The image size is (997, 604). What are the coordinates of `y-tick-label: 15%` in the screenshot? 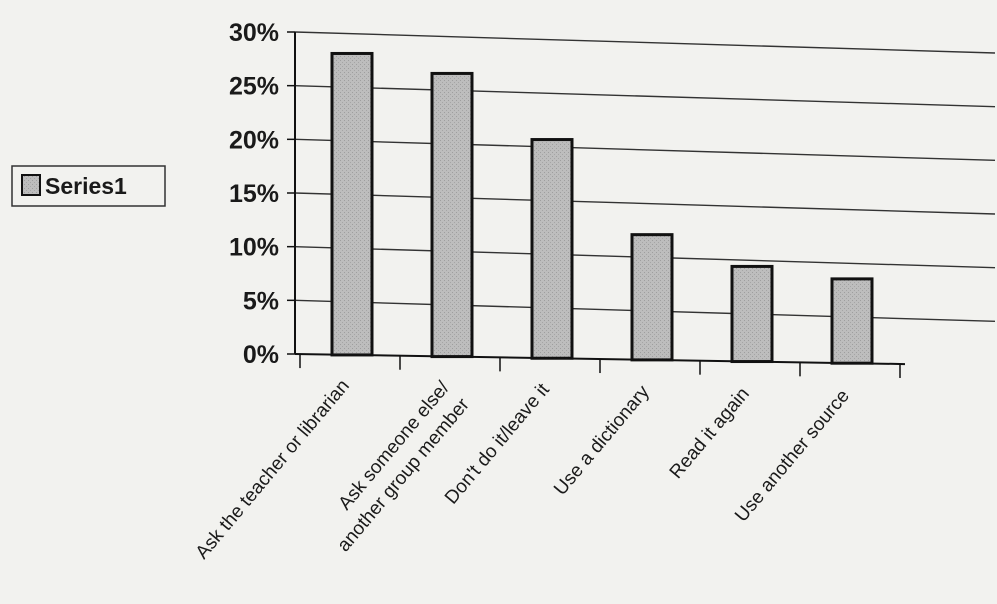 It's located at (254, 194).